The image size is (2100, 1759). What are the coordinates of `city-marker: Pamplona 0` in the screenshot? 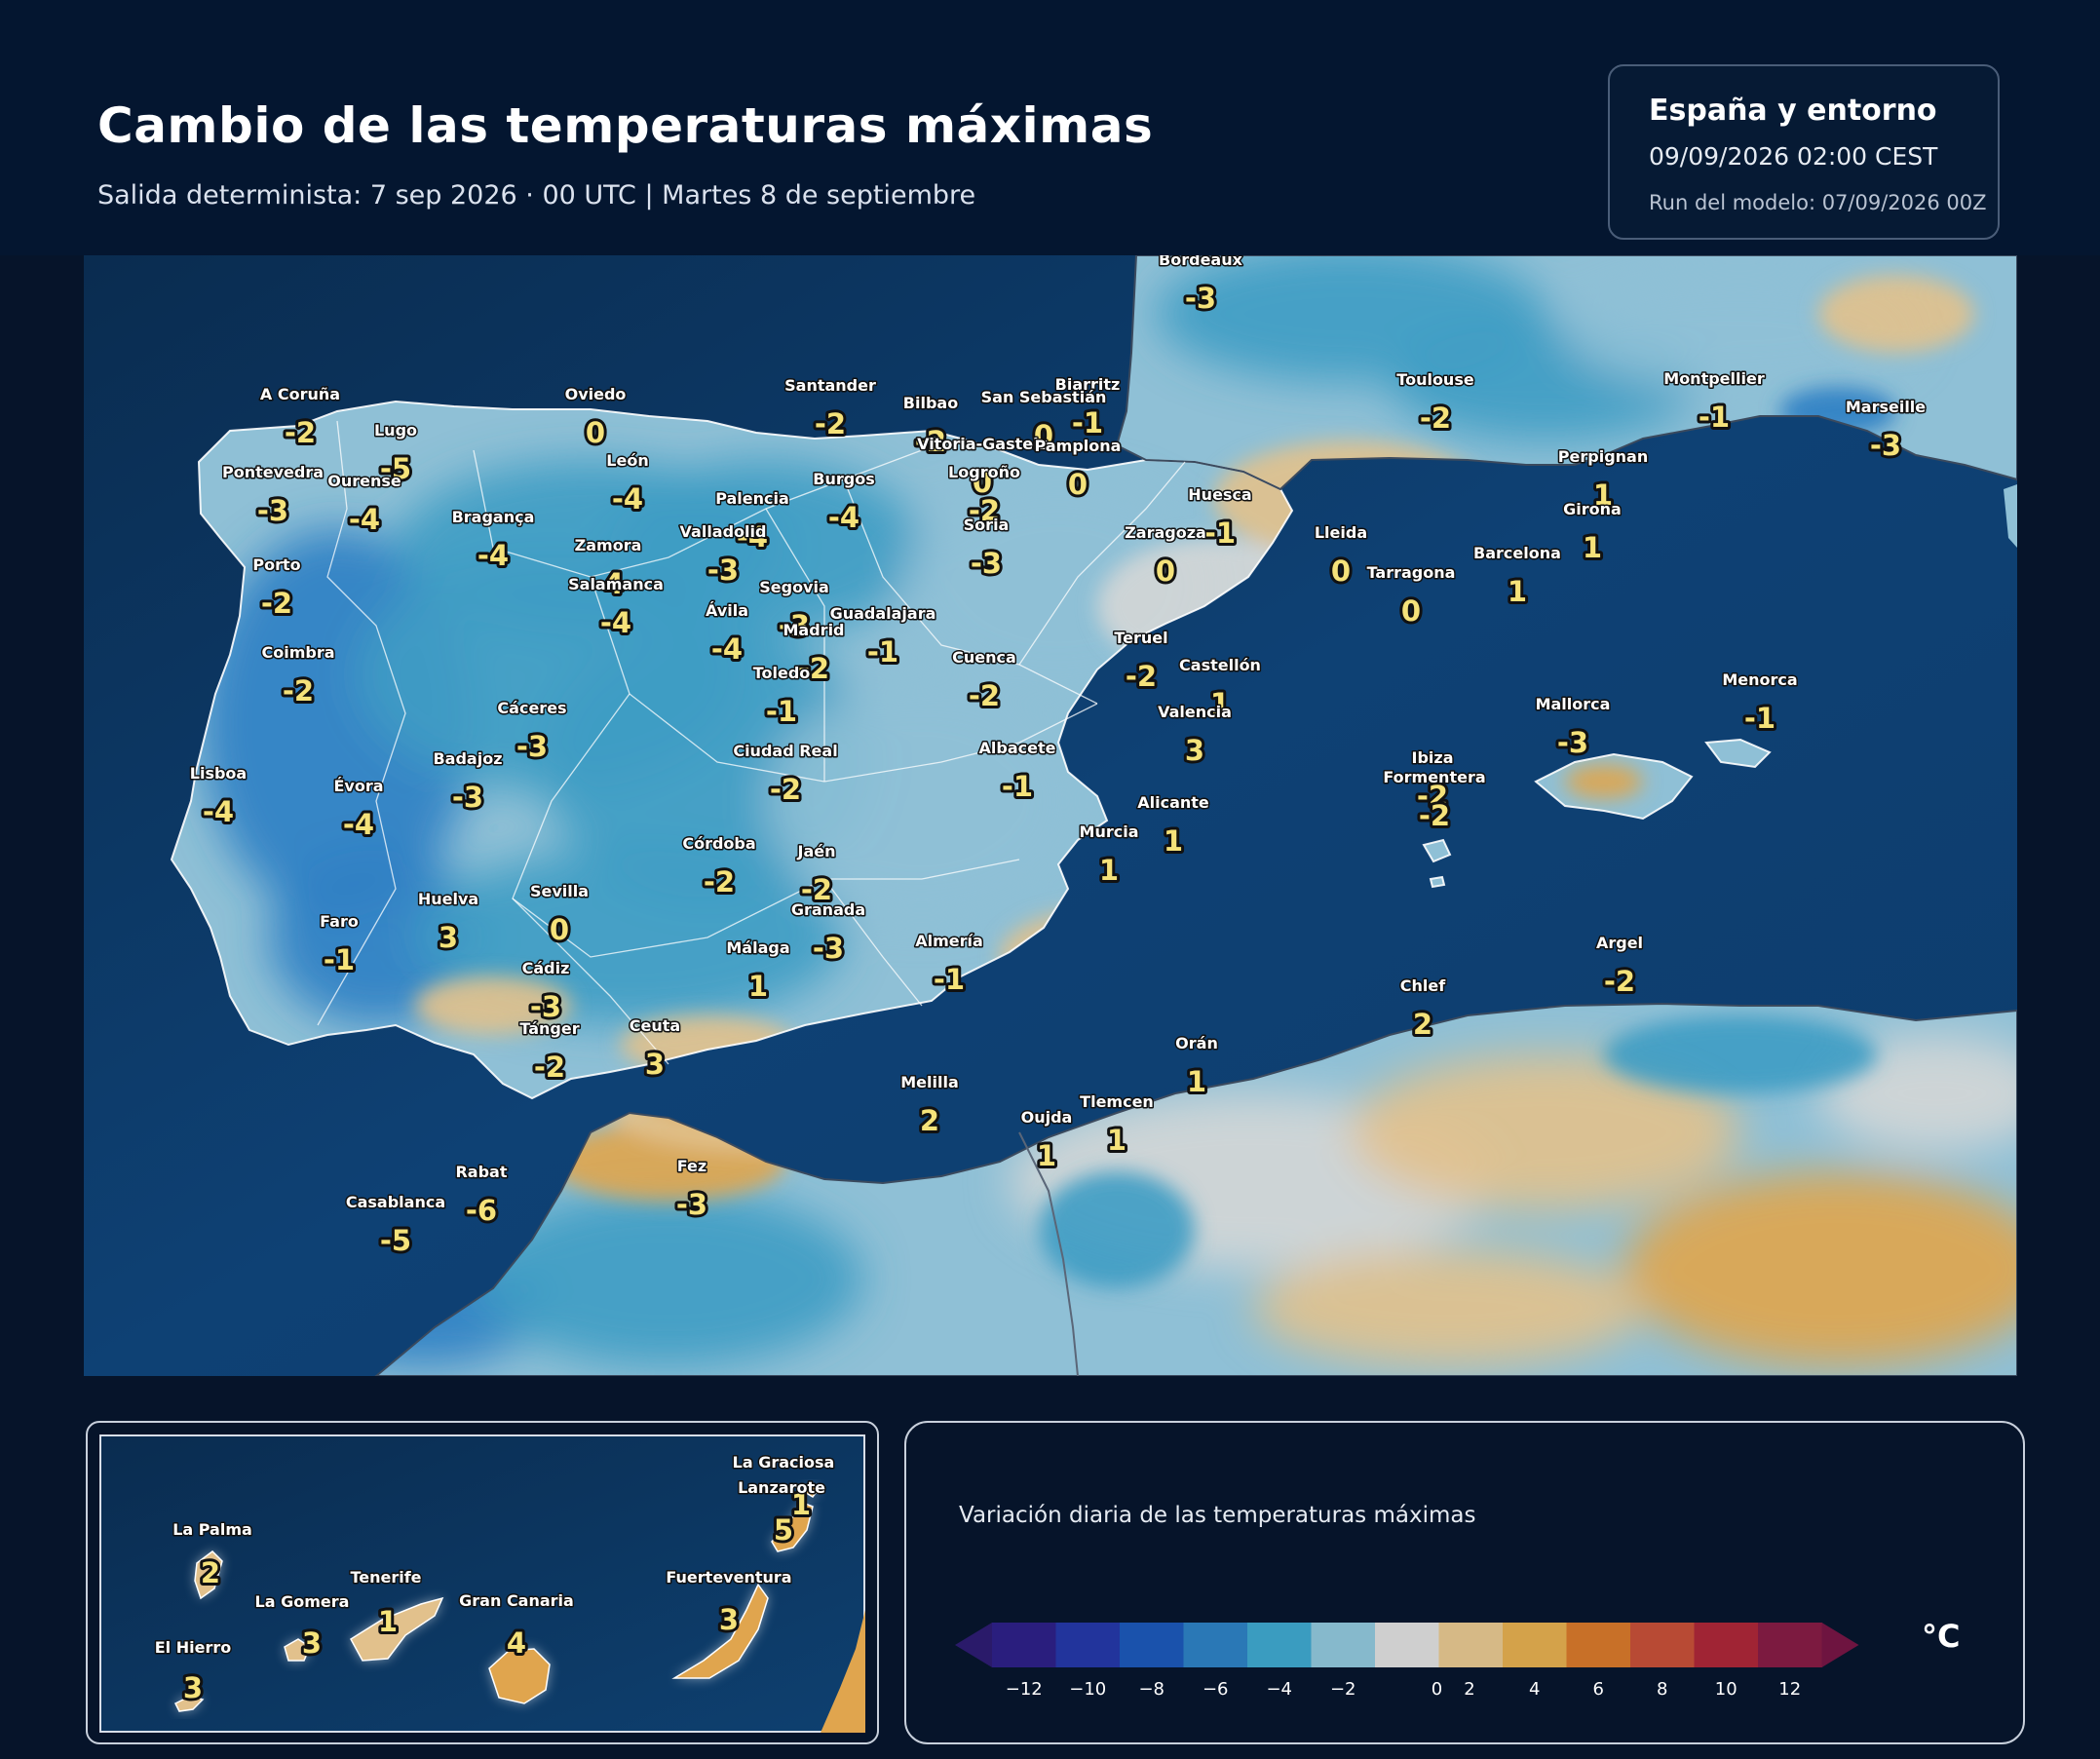 It's located at (1078, 471).